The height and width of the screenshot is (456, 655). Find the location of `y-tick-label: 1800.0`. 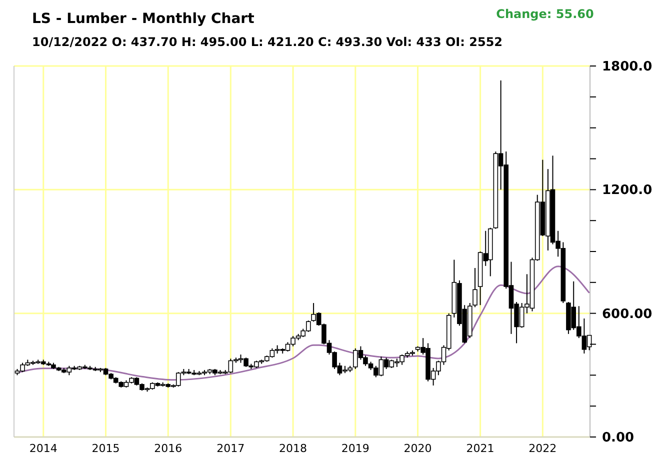

y-tick-label: 1800.0 is located at coordinates (627, 67).